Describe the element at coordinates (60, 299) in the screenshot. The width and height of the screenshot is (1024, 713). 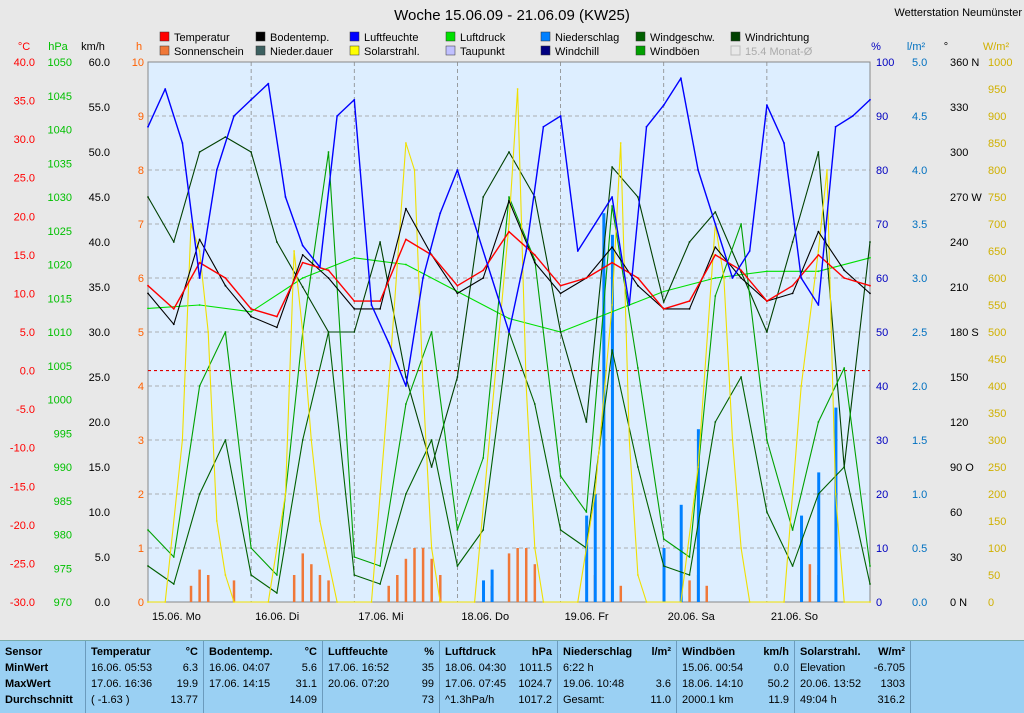
I see `axis-tick-press: 1015` at that location.